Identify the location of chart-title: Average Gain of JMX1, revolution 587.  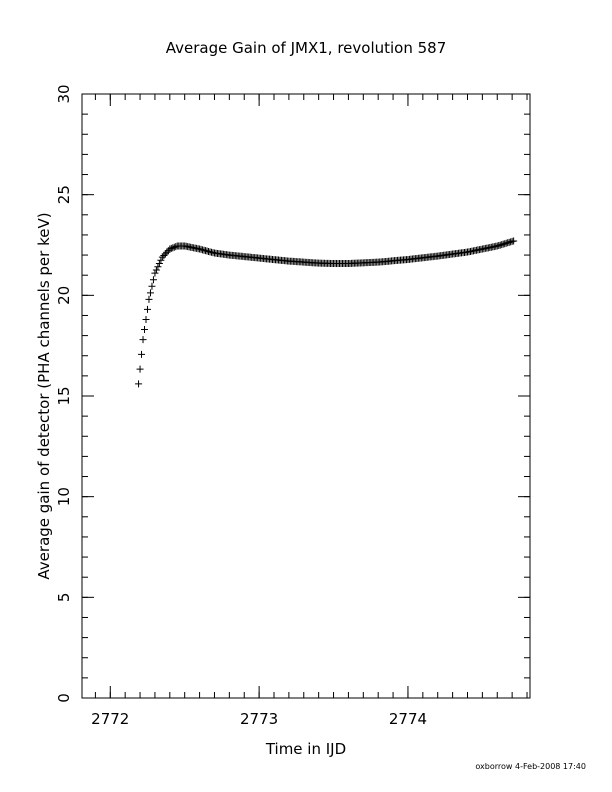
(306, 48).